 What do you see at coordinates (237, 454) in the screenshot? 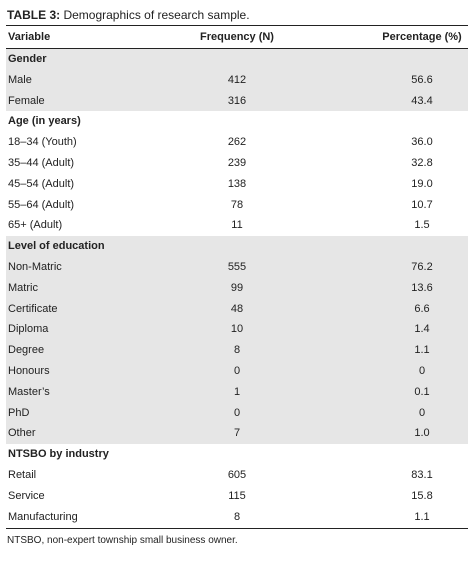
I see `group-heading-row: NTSBO by industry` at bounding box center [237, 454].